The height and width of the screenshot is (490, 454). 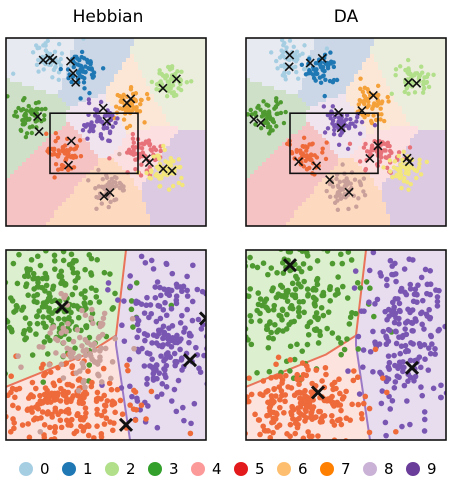 What do you see at coordinates (389, 469) in the screenshot?
I see `legend-label: 8` at bounding box center [389, 469].